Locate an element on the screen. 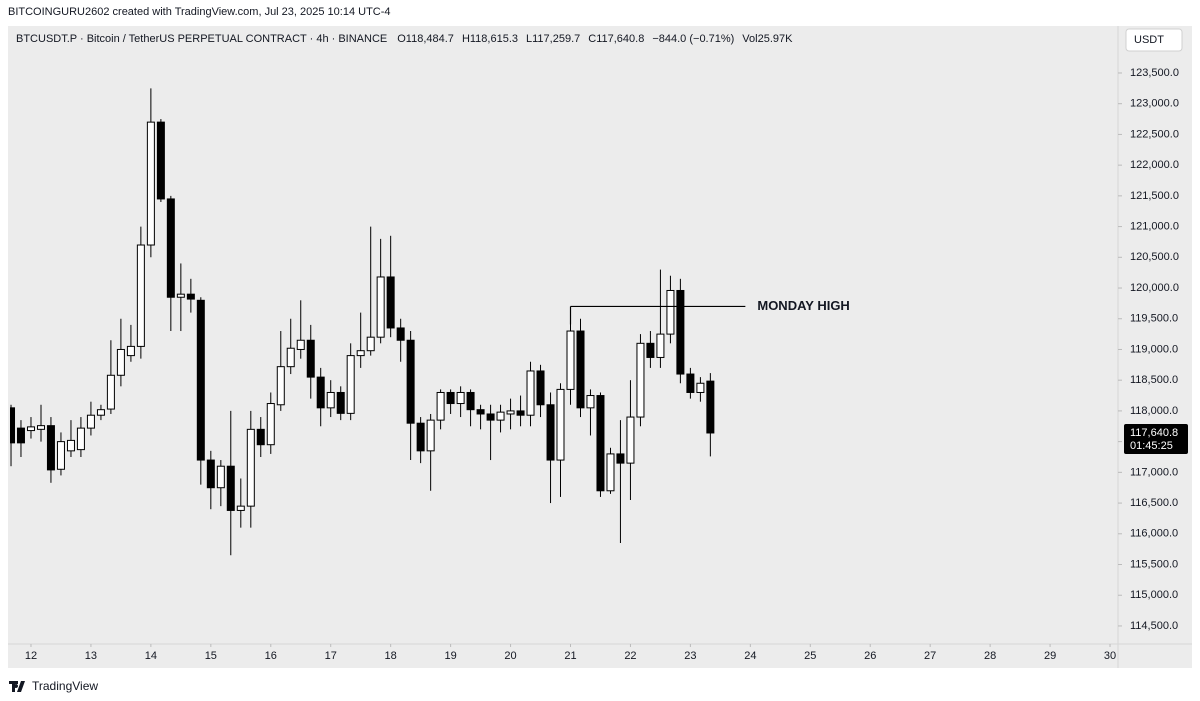 This screenshot has width=1200, height=701. currency: USDT is located at coordinates (1149, 40).